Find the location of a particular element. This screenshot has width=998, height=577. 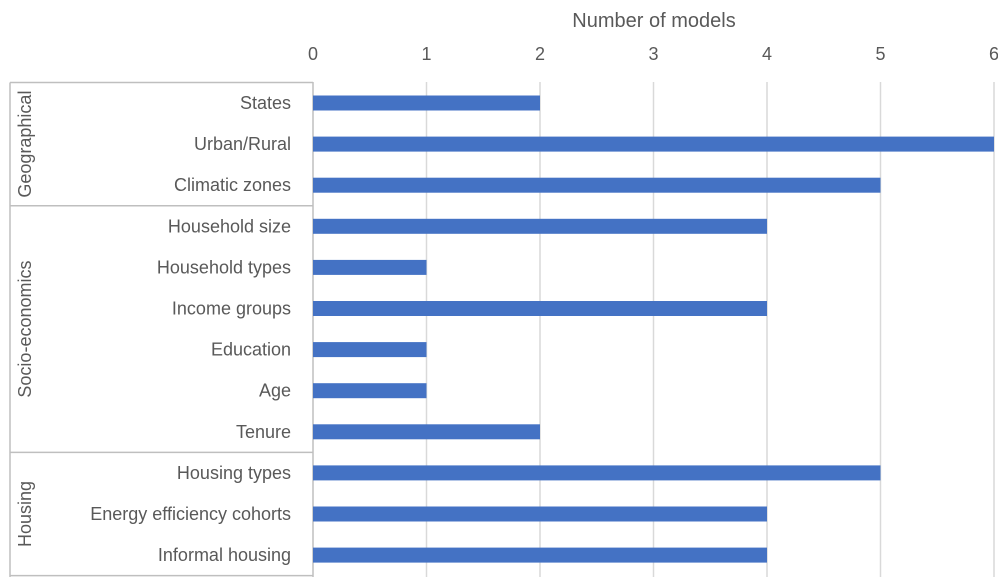

category-label: Housing types is located at coordinates (234, 473).